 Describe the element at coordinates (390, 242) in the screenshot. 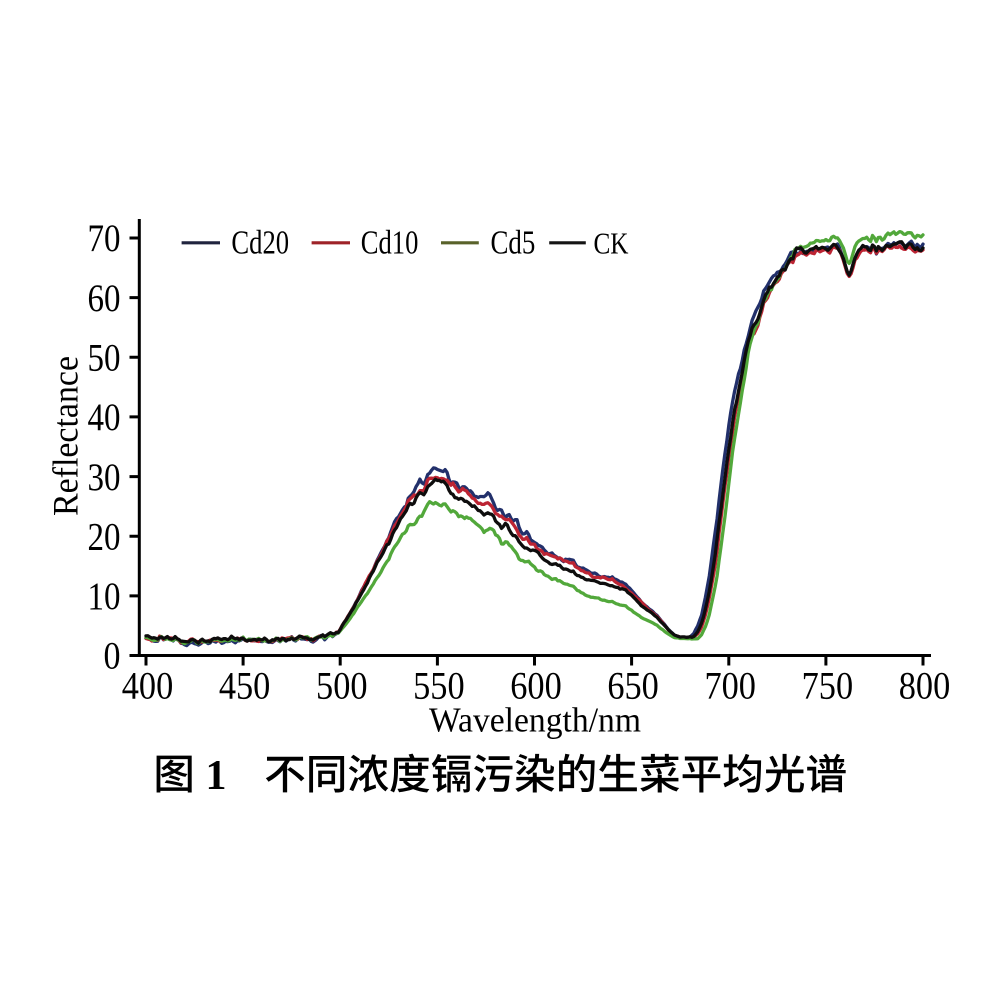

I see `svg-text: Cd10` at that location.